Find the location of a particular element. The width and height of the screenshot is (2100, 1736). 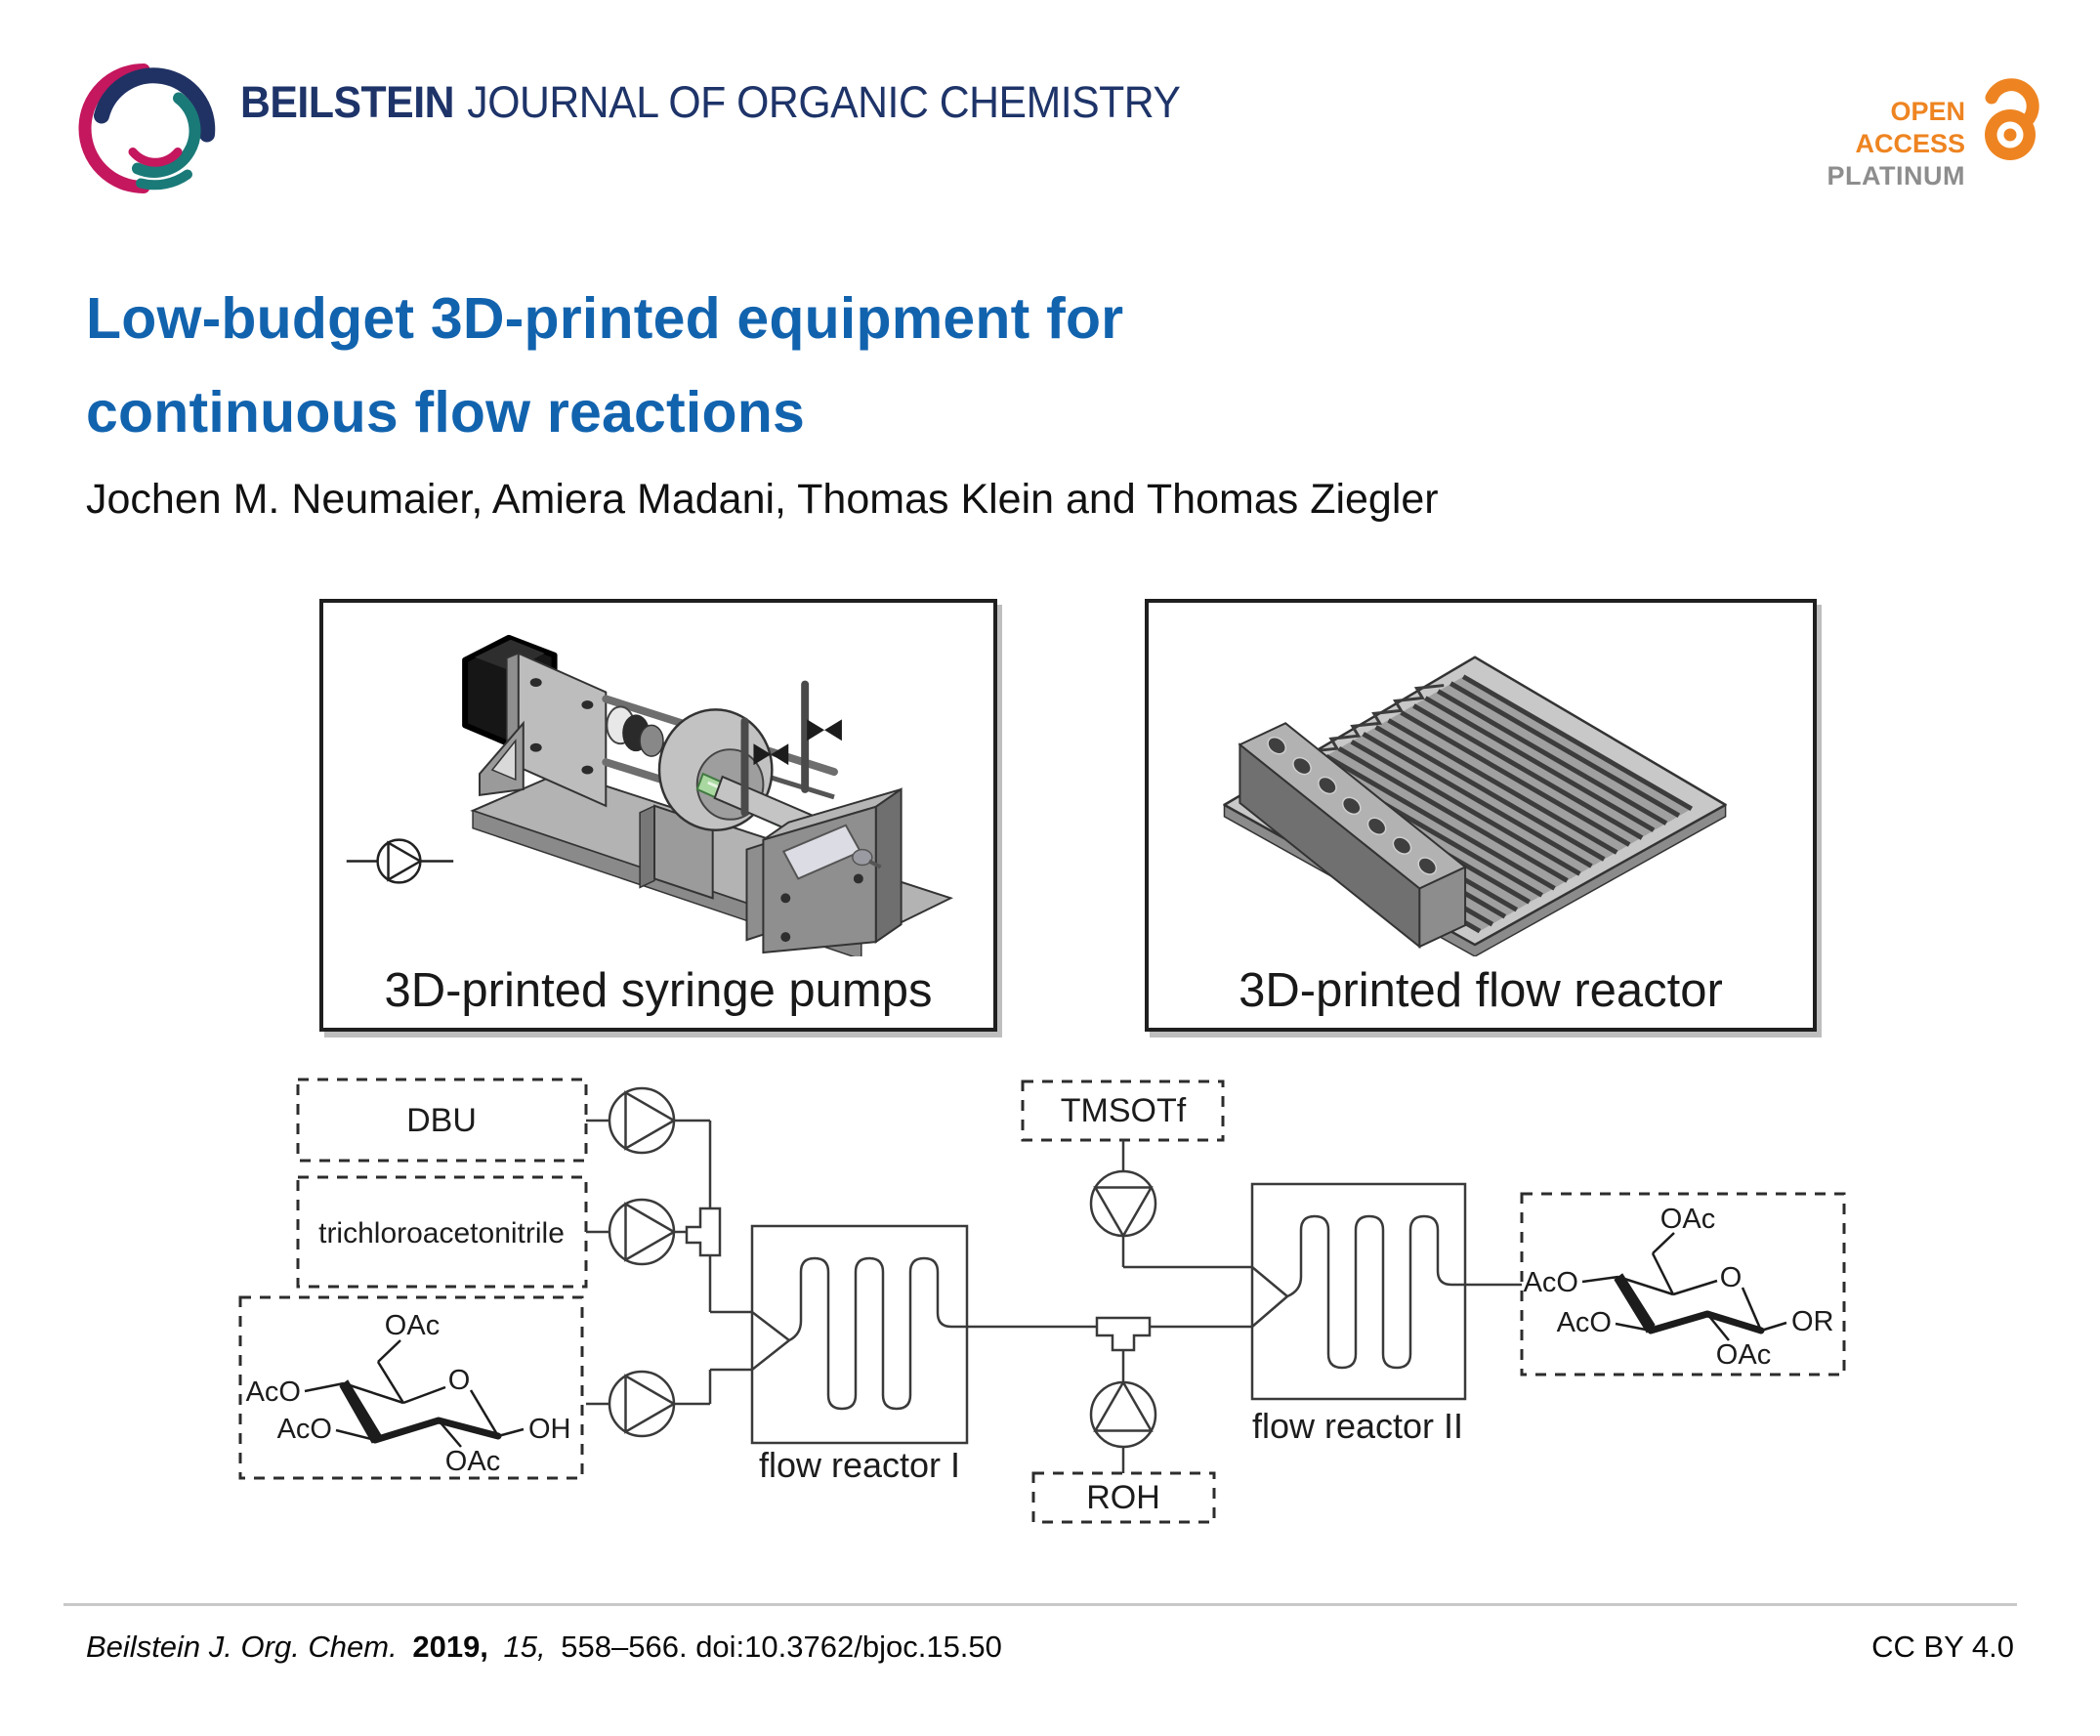

dbu-box is located at coordinates (442, 1120).